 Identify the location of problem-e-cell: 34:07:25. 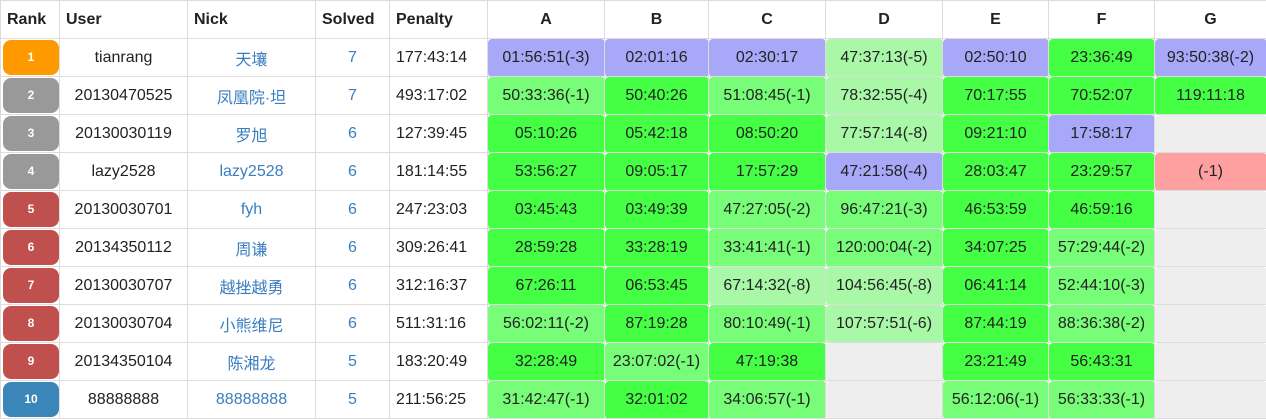
(995, 247).